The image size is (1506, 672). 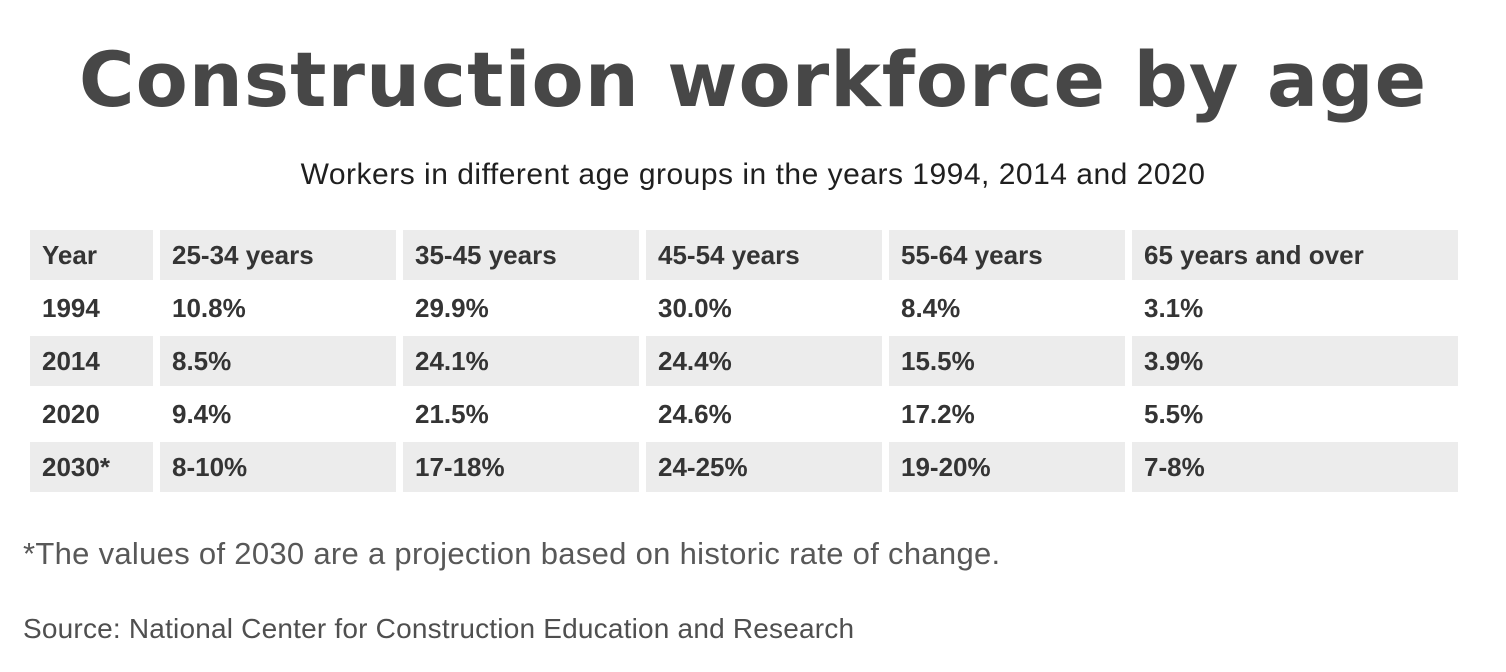 I want to click on row-label-2020: 2020, so click(x=91, y=414).